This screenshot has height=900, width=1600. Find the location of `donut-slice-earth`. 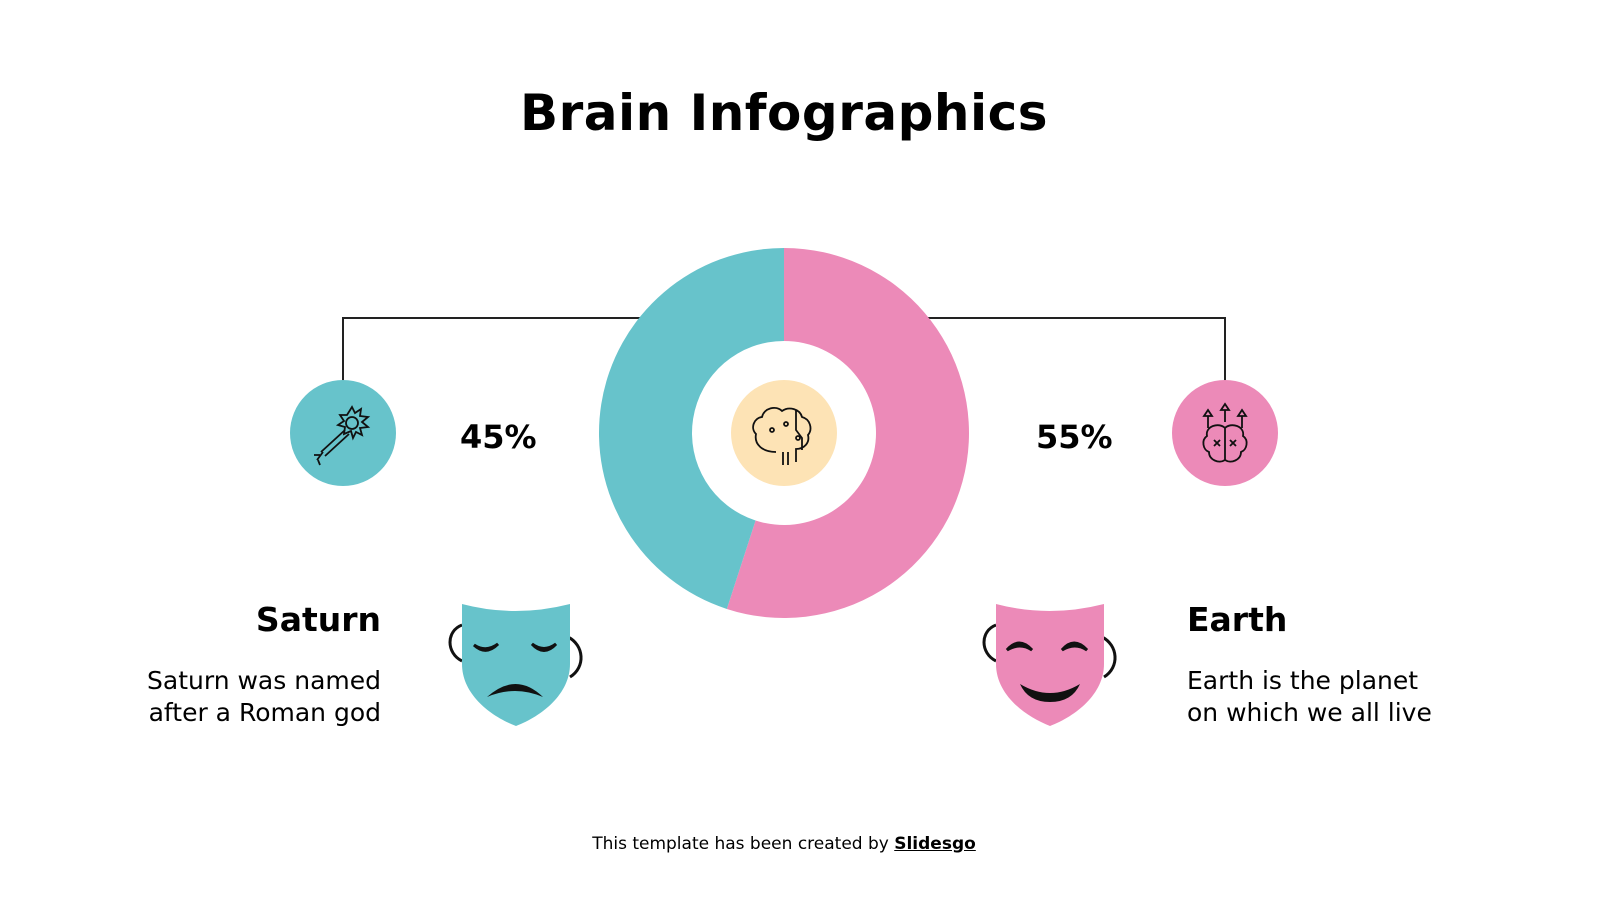

donut-slice-earth is located at coordinates (847, 433).